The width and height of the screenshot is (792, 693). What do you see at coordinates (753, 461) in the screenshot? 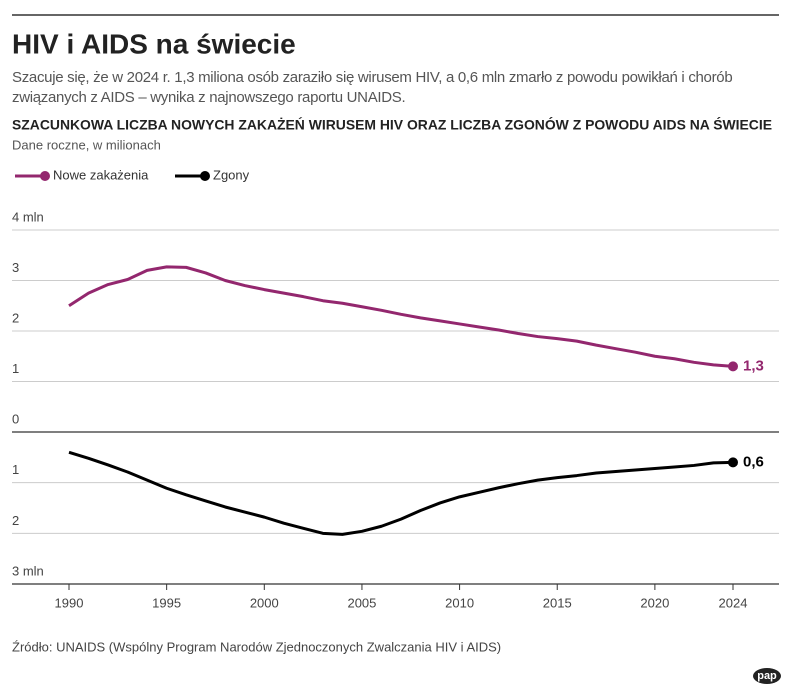
I see `end-label: 0,6` at bounding box center [753, 461].